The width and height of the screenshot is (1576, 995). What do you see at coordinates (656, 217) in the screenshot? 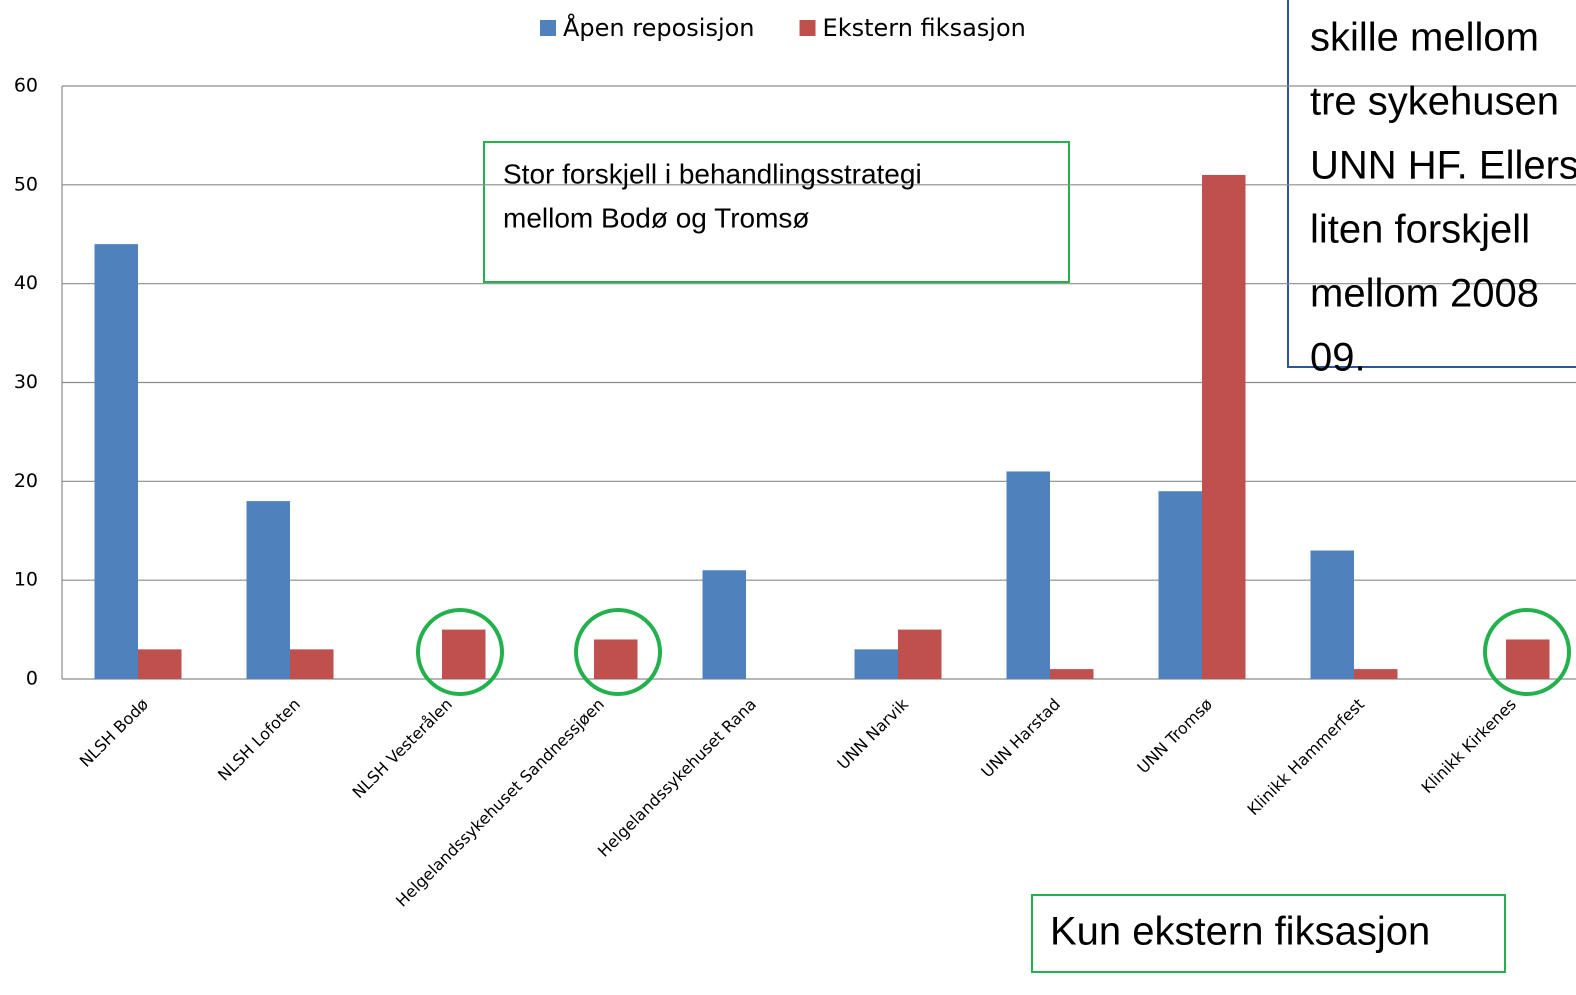
I see `annotation-text: mellom Bodø og Tromsø` at bounding box center [656, 217].